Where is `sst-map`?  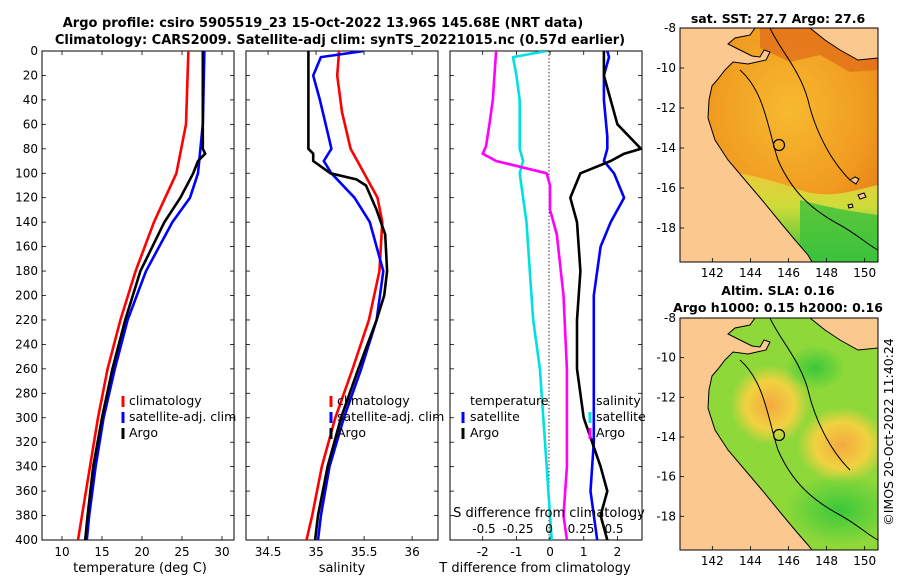
sst-map is located at coordinates (779, 145).